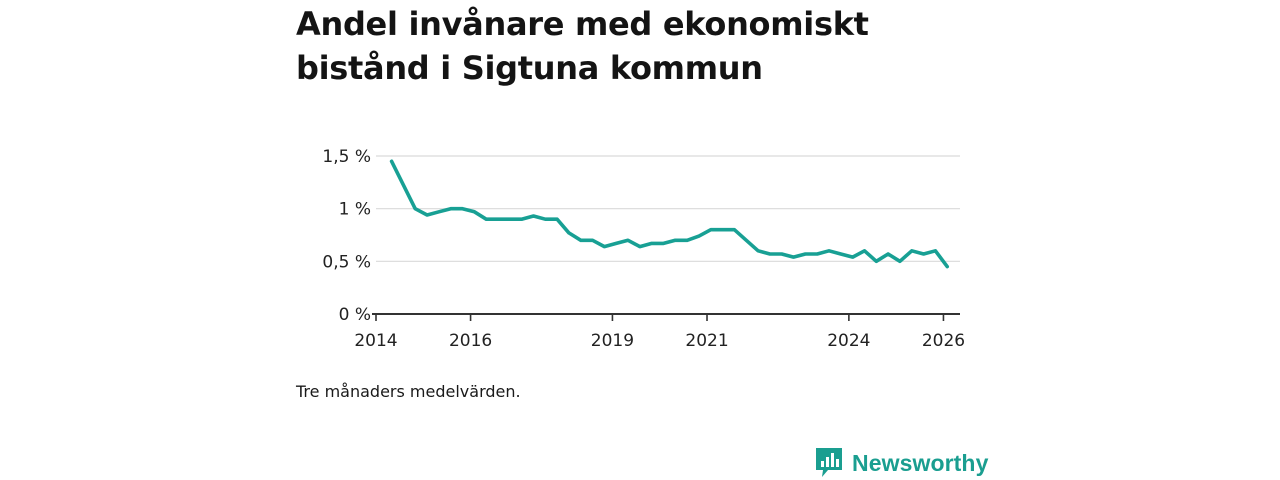 This screenshot has width=1280, height=480. I want to click on series-layer, so click(669, 214).